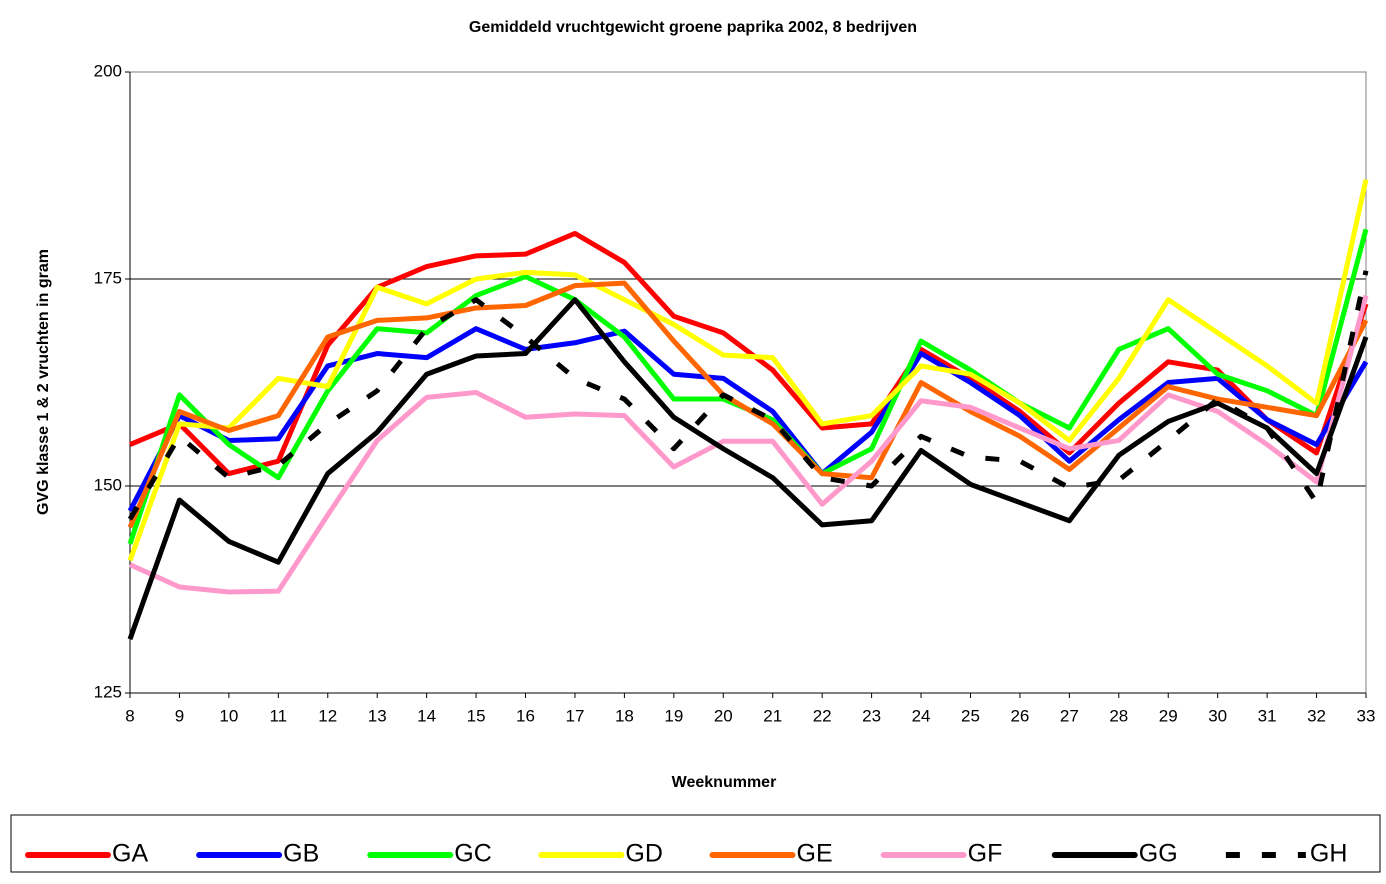 The height and width of the screenshot is (884, 1386). I want to click on legend-label: GH, so click(1329, 854).